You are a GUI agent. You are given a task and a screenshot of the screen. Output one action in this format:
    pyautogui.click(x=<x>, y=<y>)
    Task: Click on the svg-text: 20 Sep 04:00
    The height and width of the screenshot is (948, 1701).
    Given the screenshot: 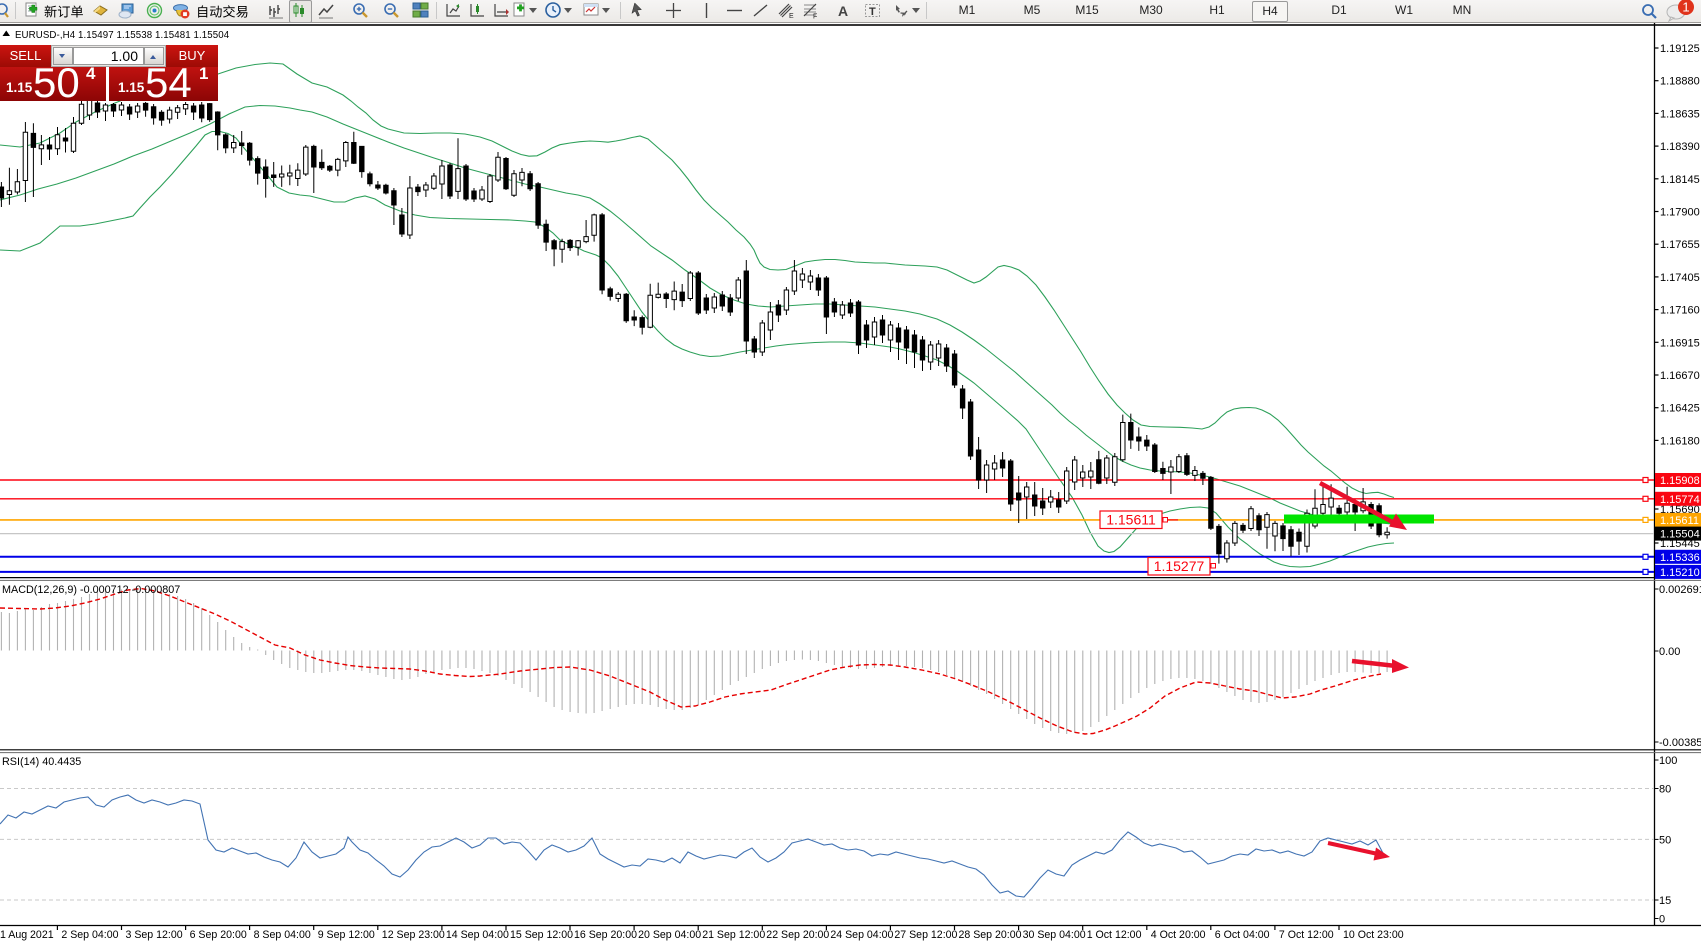 What is the action you would take?
    pyautogui.click(x=669, y=935)
    